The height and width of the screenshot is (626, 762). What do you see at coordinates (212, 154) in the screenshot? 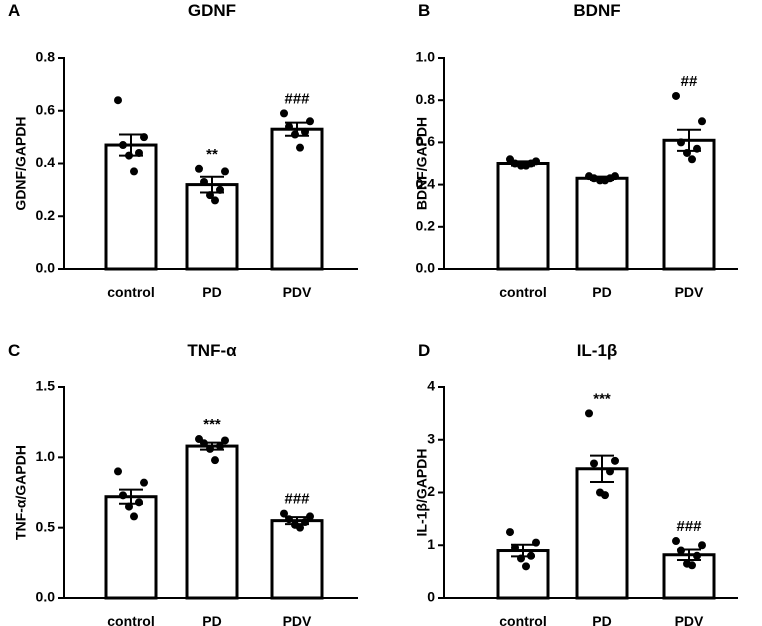
I see `significance-label: **` at bounding box center [212, 154].